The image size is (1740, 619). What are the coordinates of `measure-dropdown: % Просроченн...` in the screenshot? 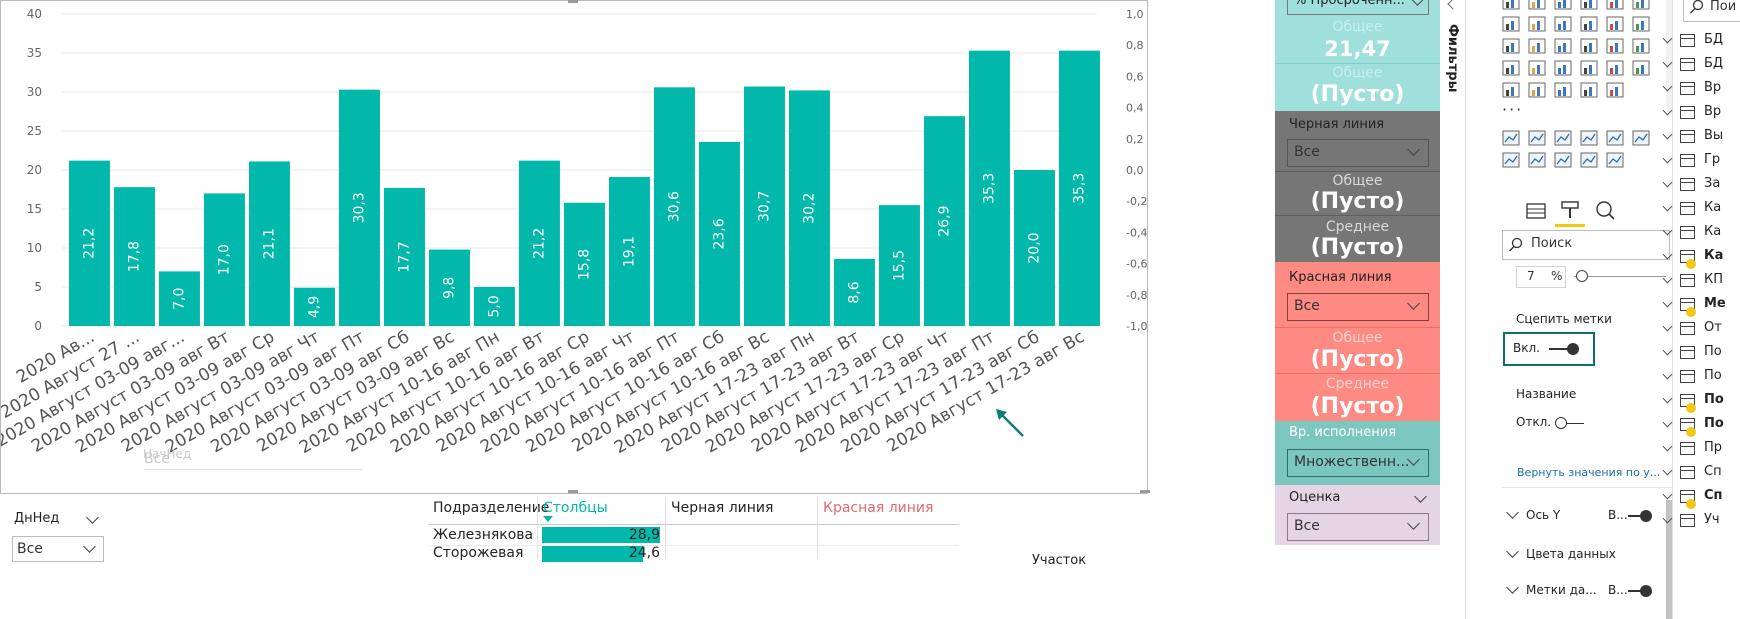 It's located at (1358, 7).